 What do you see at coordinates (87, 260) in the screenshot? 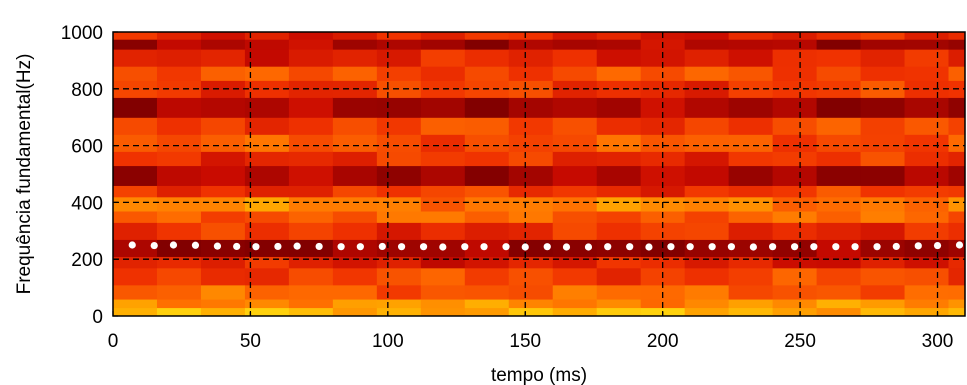
I see `y-tick-label: 200` at bounding box center [87, 260].